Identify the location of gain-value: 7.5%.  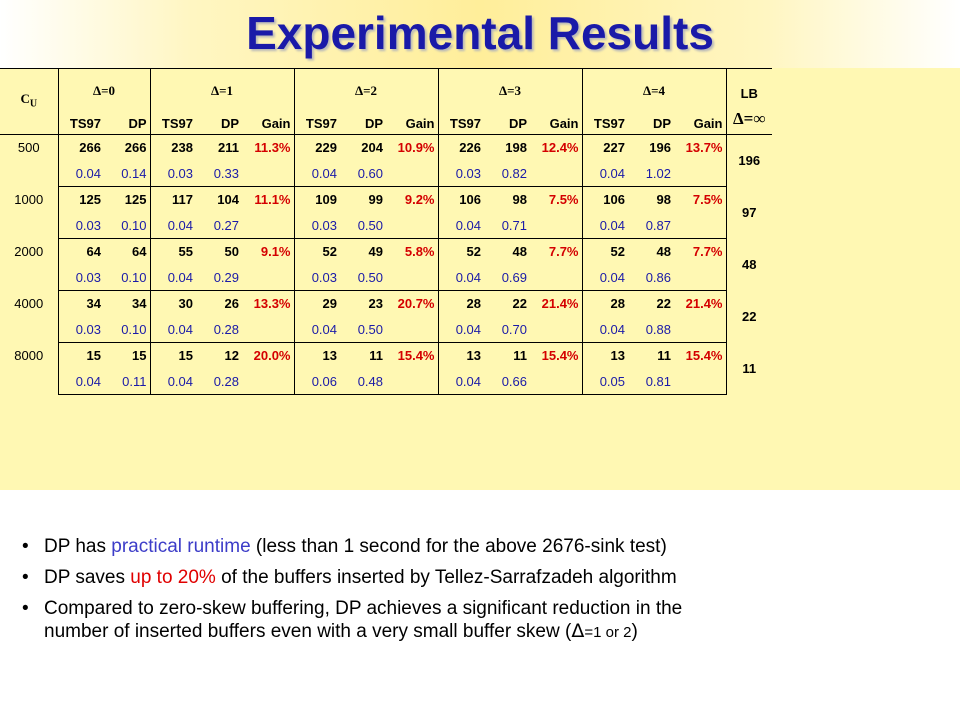
(556, 199).